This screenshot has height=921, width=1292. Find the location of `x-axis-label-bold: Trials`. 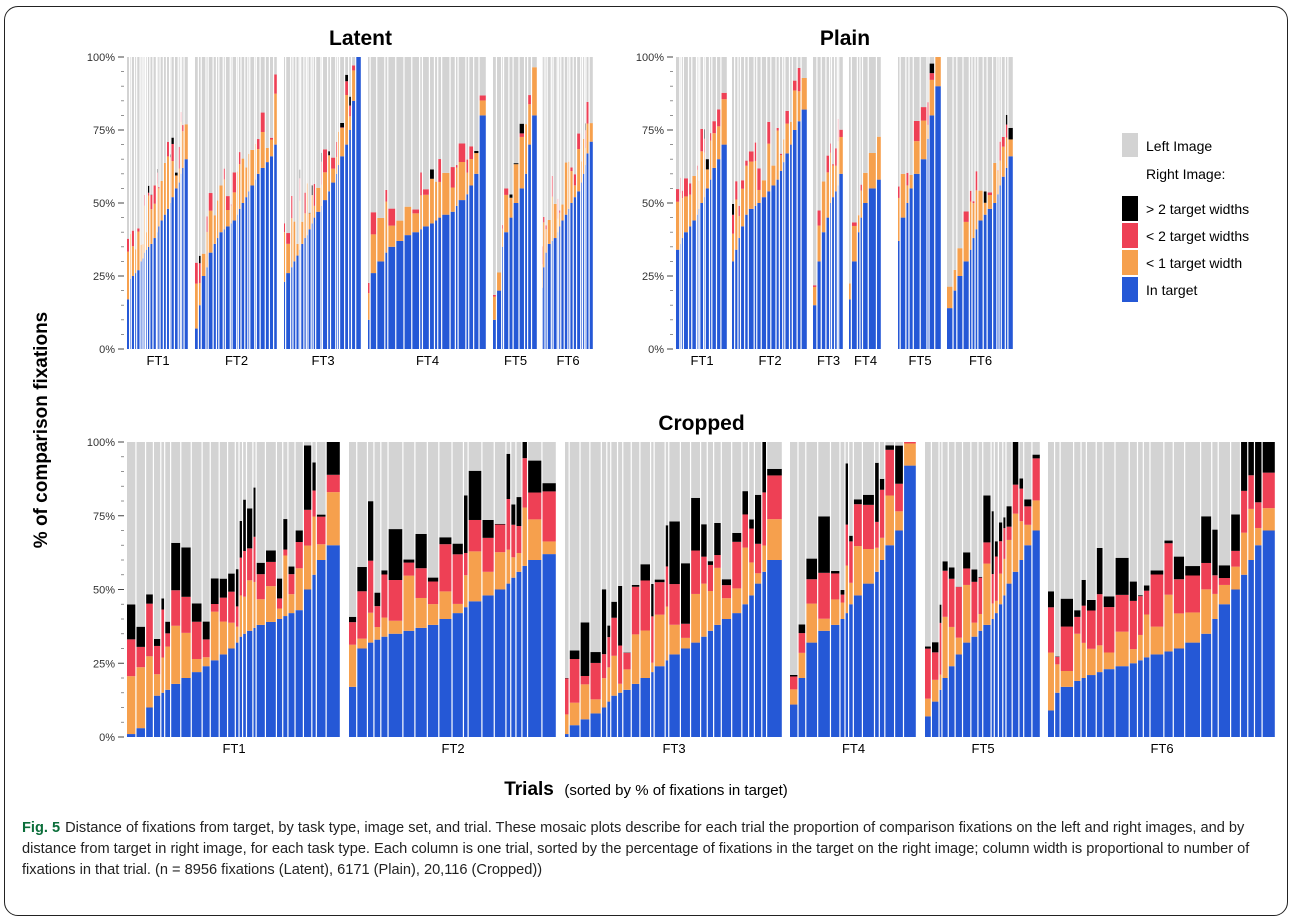

x-axis-label-bold: Trials is located at coordinates (529, 789).